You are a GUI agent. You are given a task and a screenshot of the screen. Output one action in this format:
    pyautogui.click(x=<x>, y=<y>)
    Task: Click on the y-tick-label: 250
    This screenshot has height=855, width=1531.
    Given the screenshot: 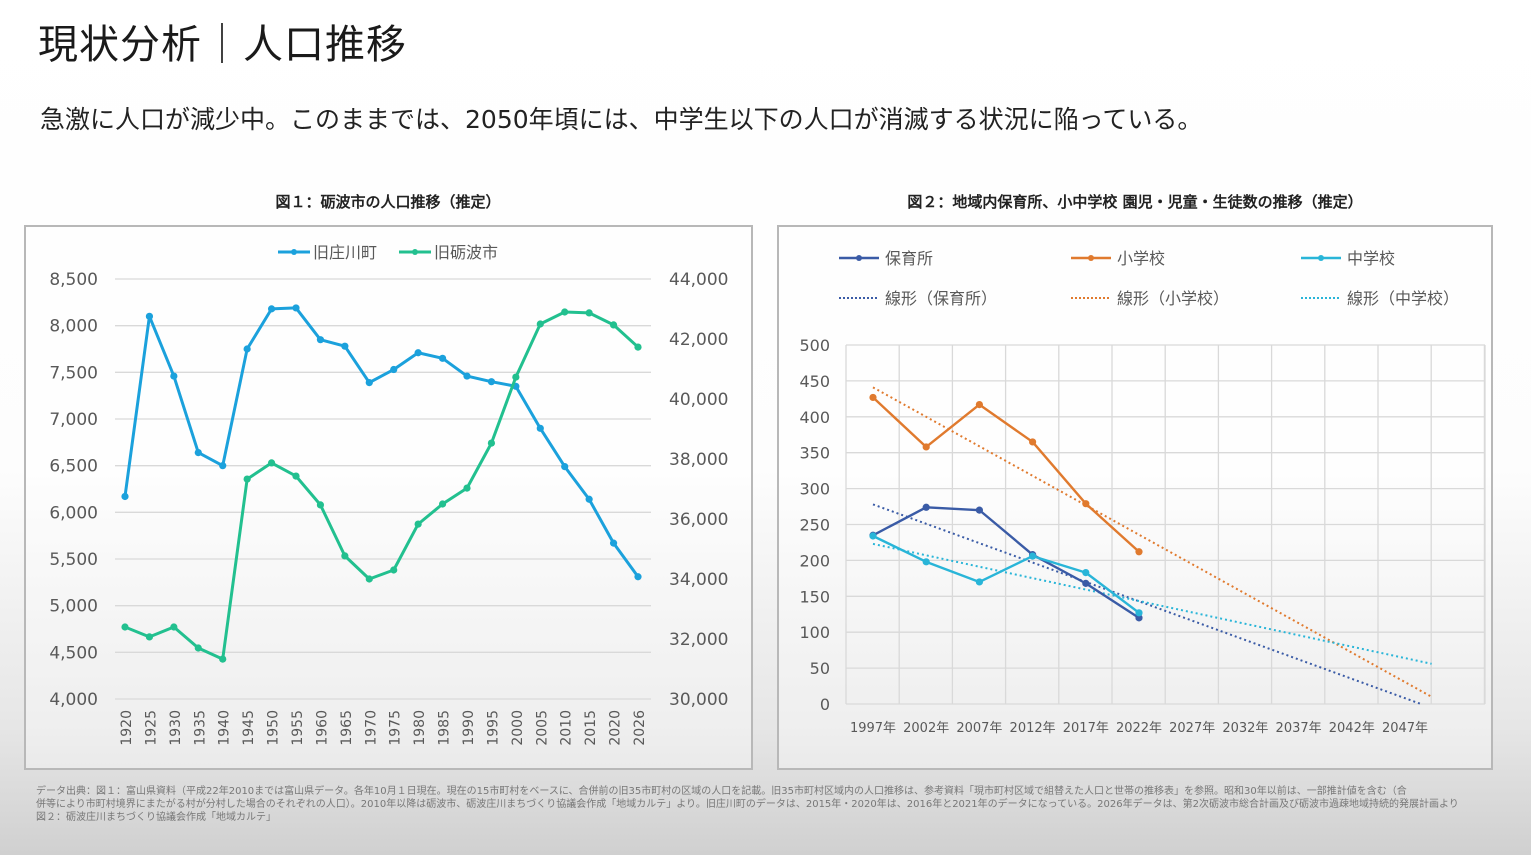 What is the action you would take?
    pyautogui.click(x=814, y=525)
    